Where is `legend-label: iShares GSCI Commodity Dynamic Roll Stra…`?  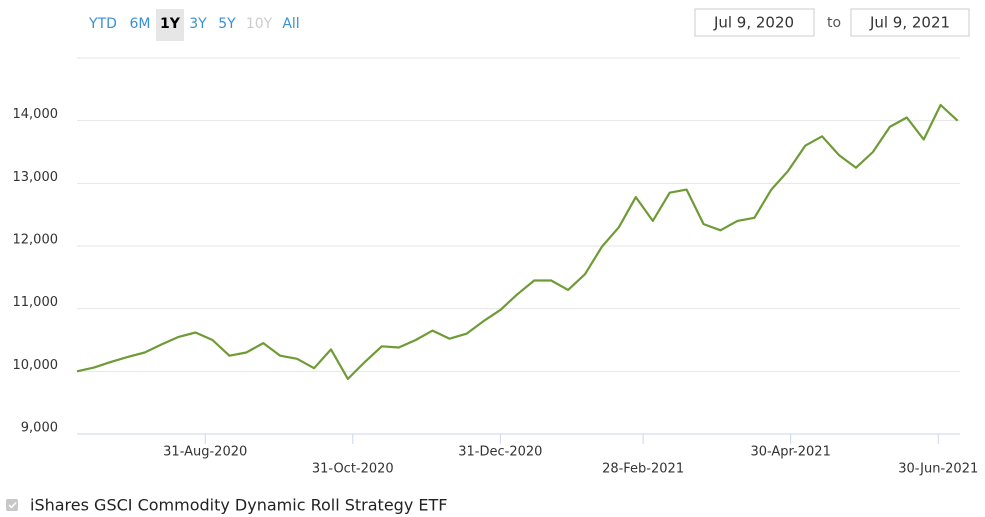 legend-label: iShares GSCI Commodity Dynamic Roll Stra… is located at coordinates (238, 505).